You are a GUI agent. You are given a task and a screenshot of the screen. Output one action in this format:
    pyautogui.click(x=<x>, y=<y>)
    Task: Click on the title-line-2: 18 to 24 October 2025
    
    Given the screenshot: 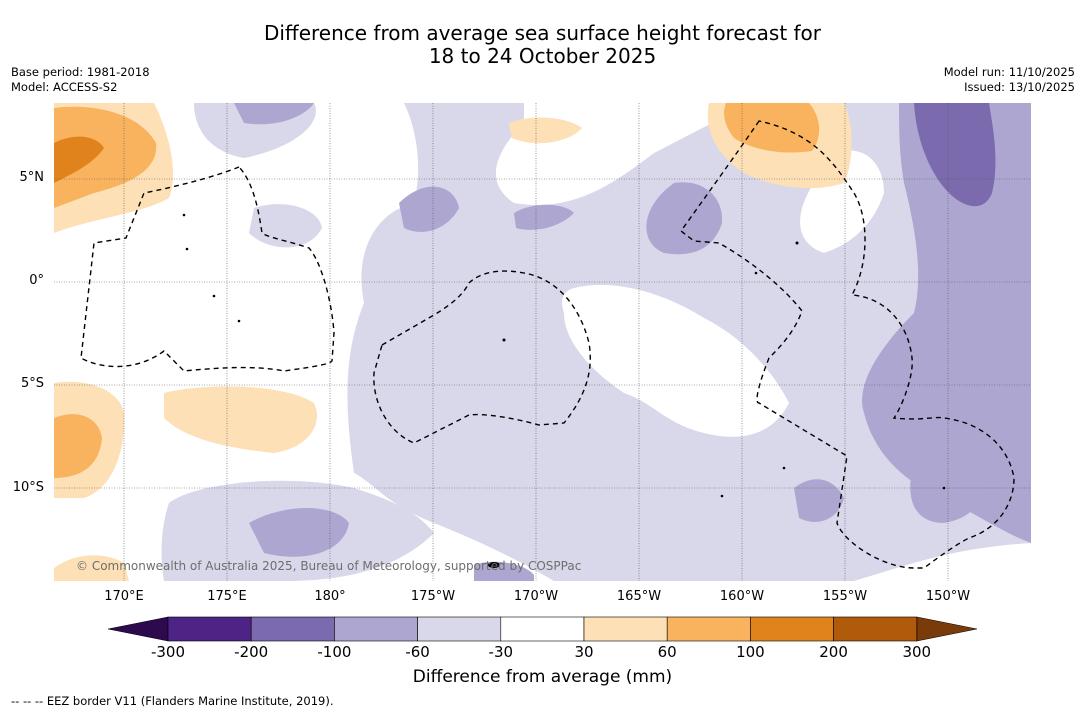 What is the action you would take?
    pyautogui.click(x=542, y=56)
    